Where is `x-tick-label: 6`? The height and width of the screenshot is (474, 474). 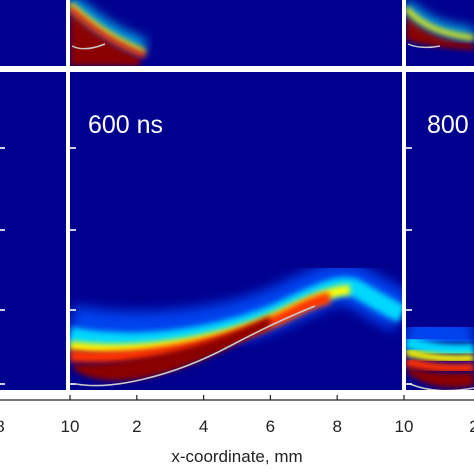
x-tick-label: 6 is located at coordinates (270, 426).